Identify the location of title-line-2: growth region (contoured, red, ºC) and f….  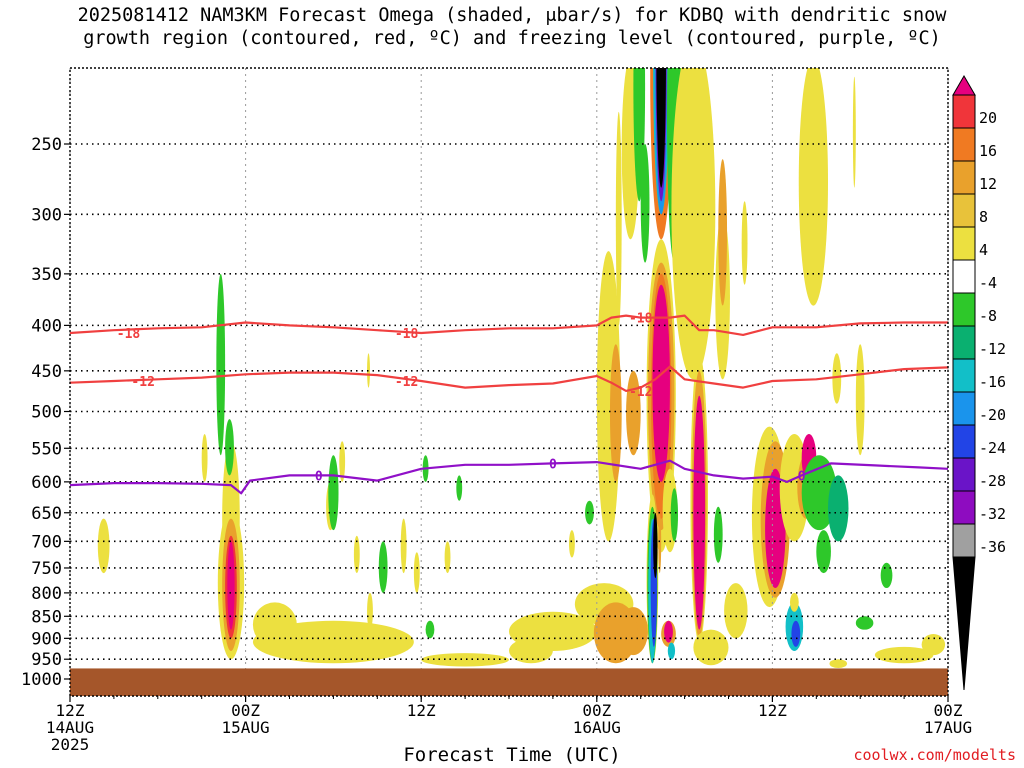
(512, 38).